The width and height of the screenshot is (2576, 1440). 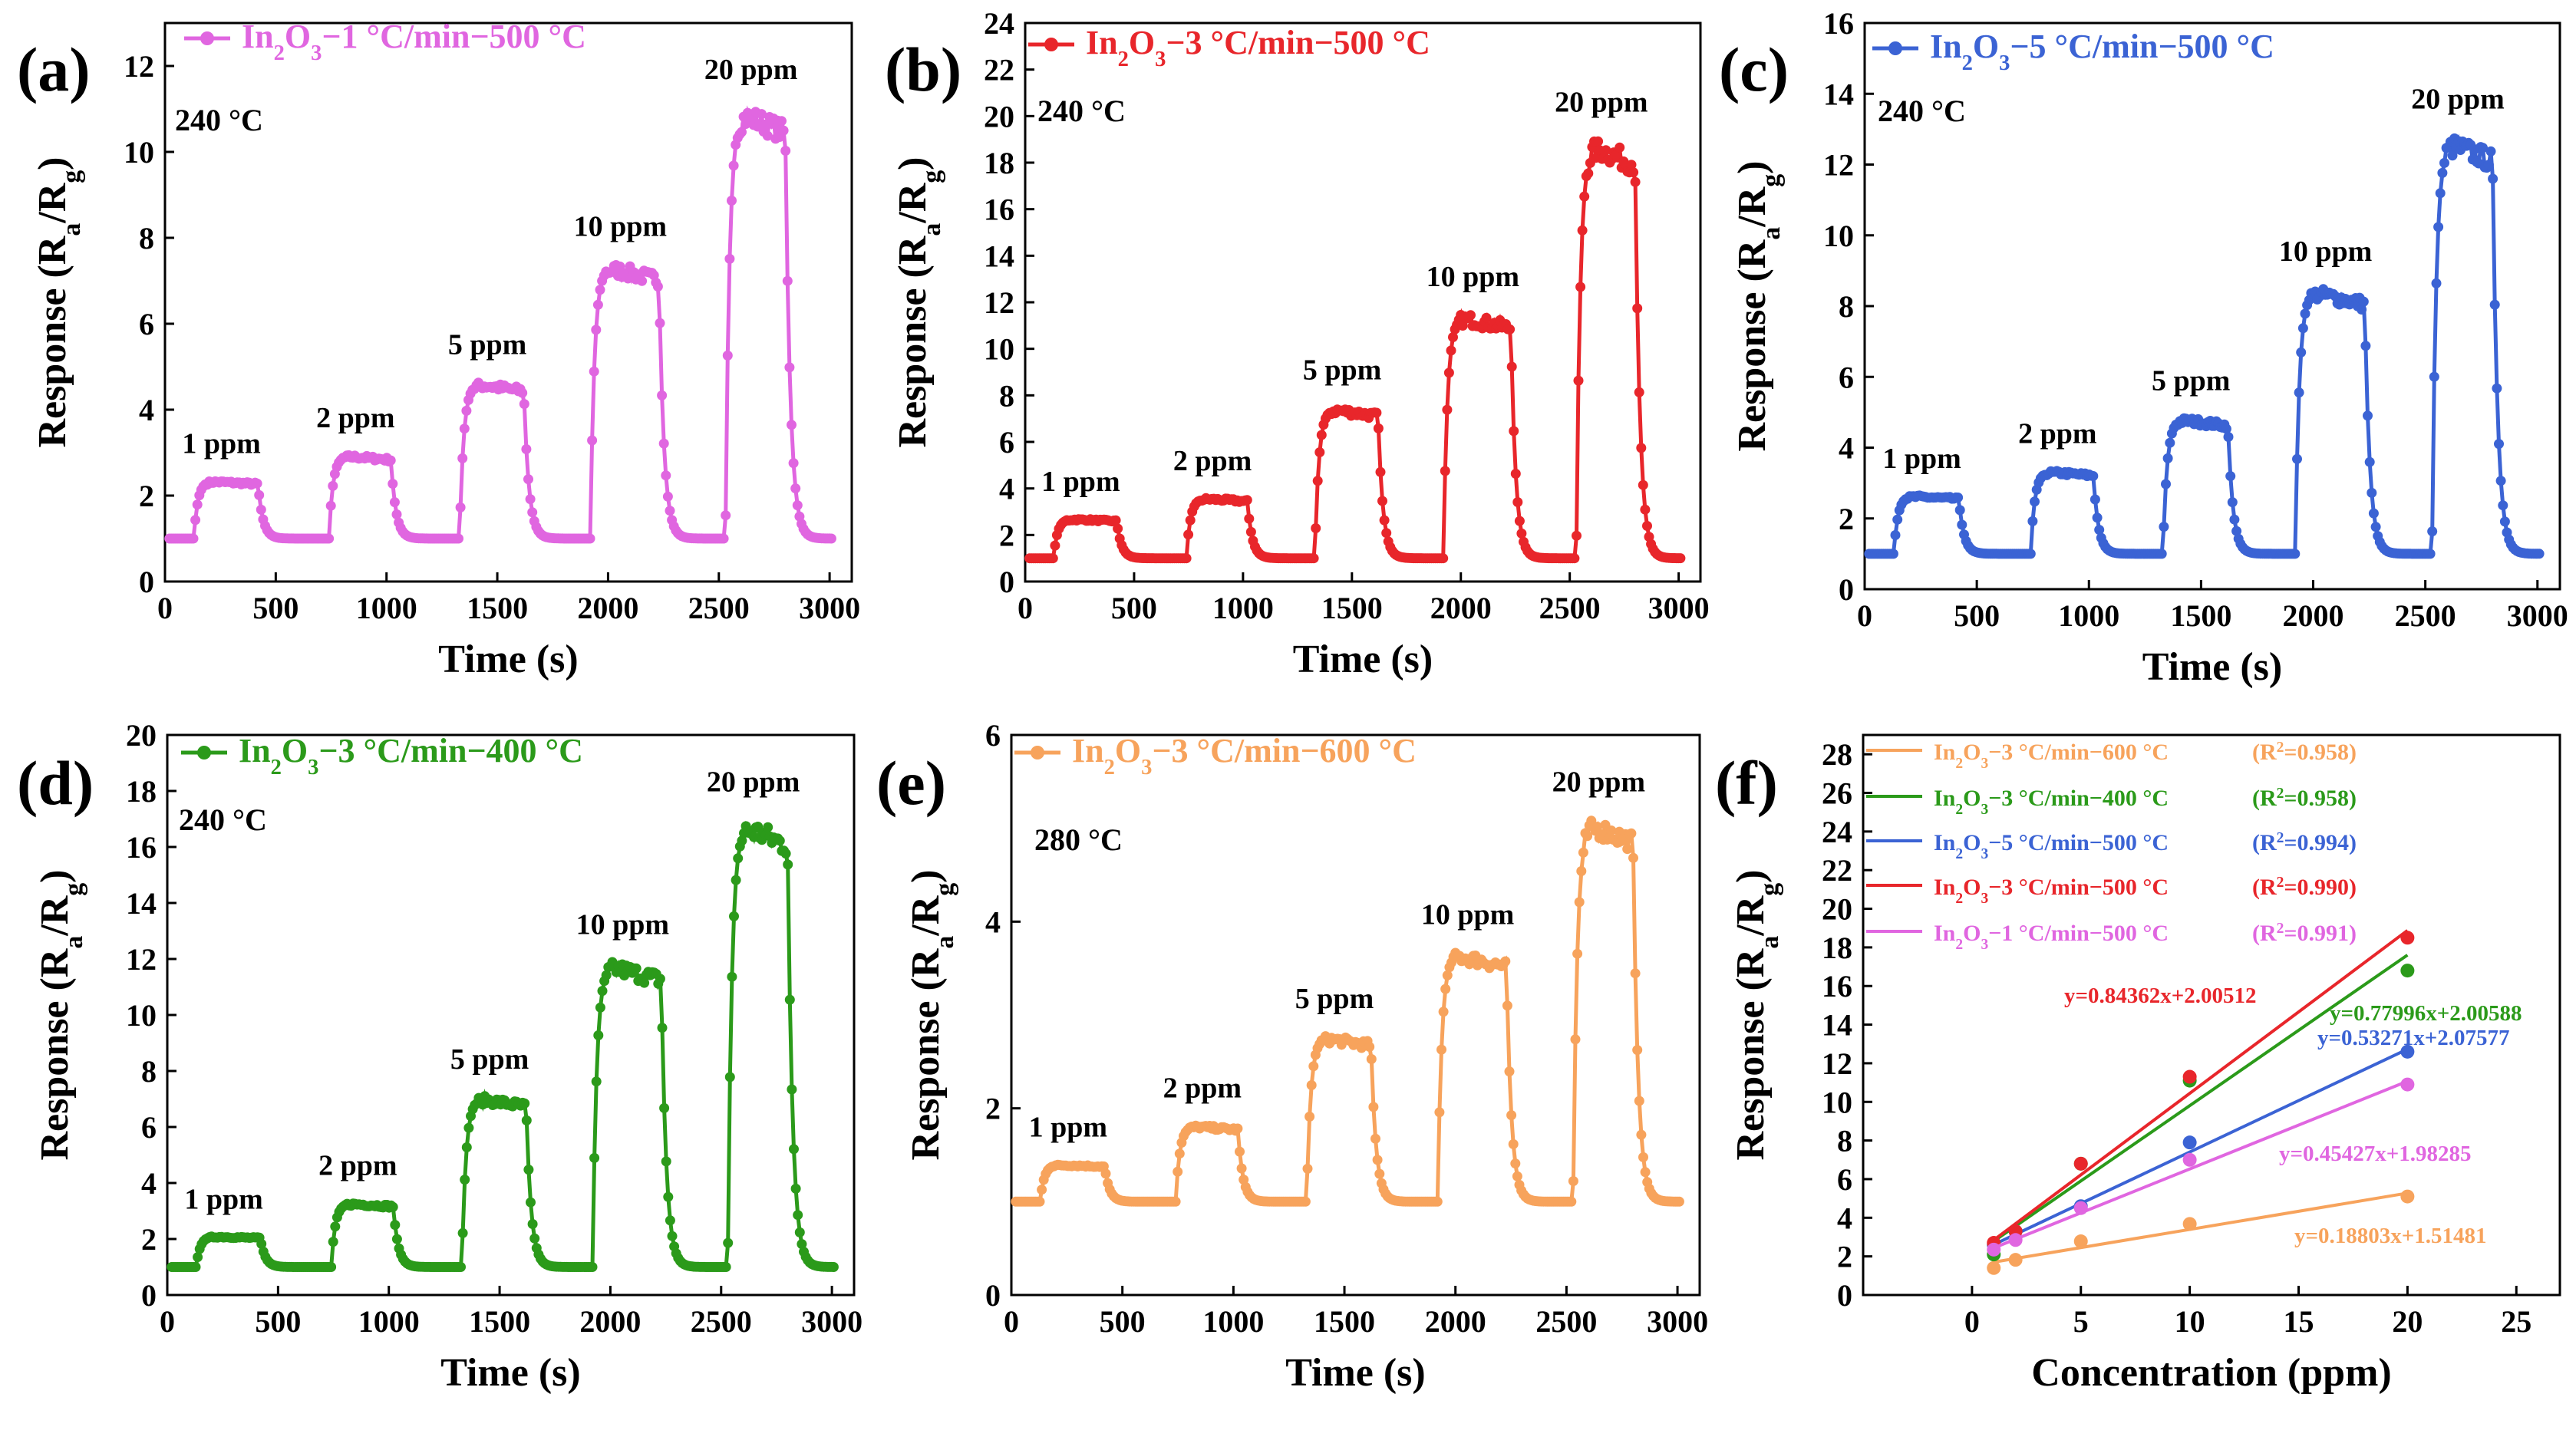 I want to click on x-tick-label: 1500, so click(x=497, y=608).